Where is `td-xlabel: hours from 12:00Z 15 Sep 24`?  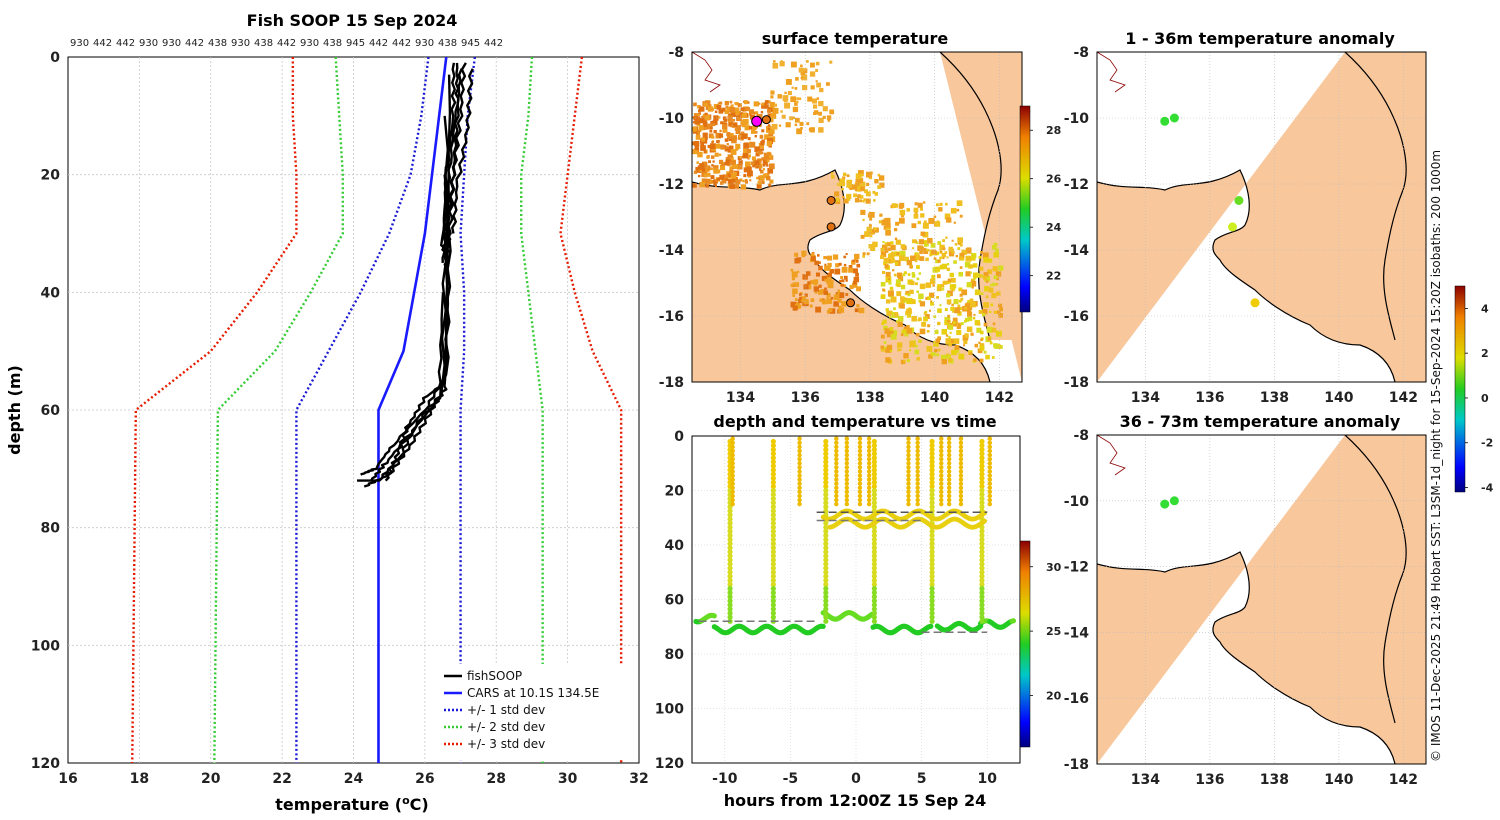 td-xlabel: hours from 12:00Z 15 Sep 24 is located at coordinates (855, 800).